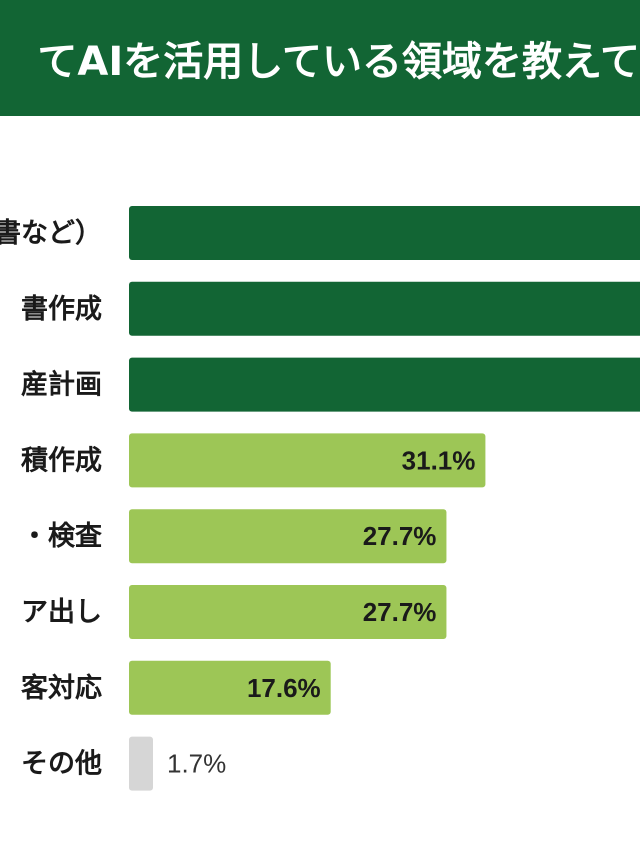 The width and height of the screenshot is (640, 853). What do you see at coordinates (61, 385) in the screenshot?
I see `category-label: 産計画` at bounding box center [61, 385].